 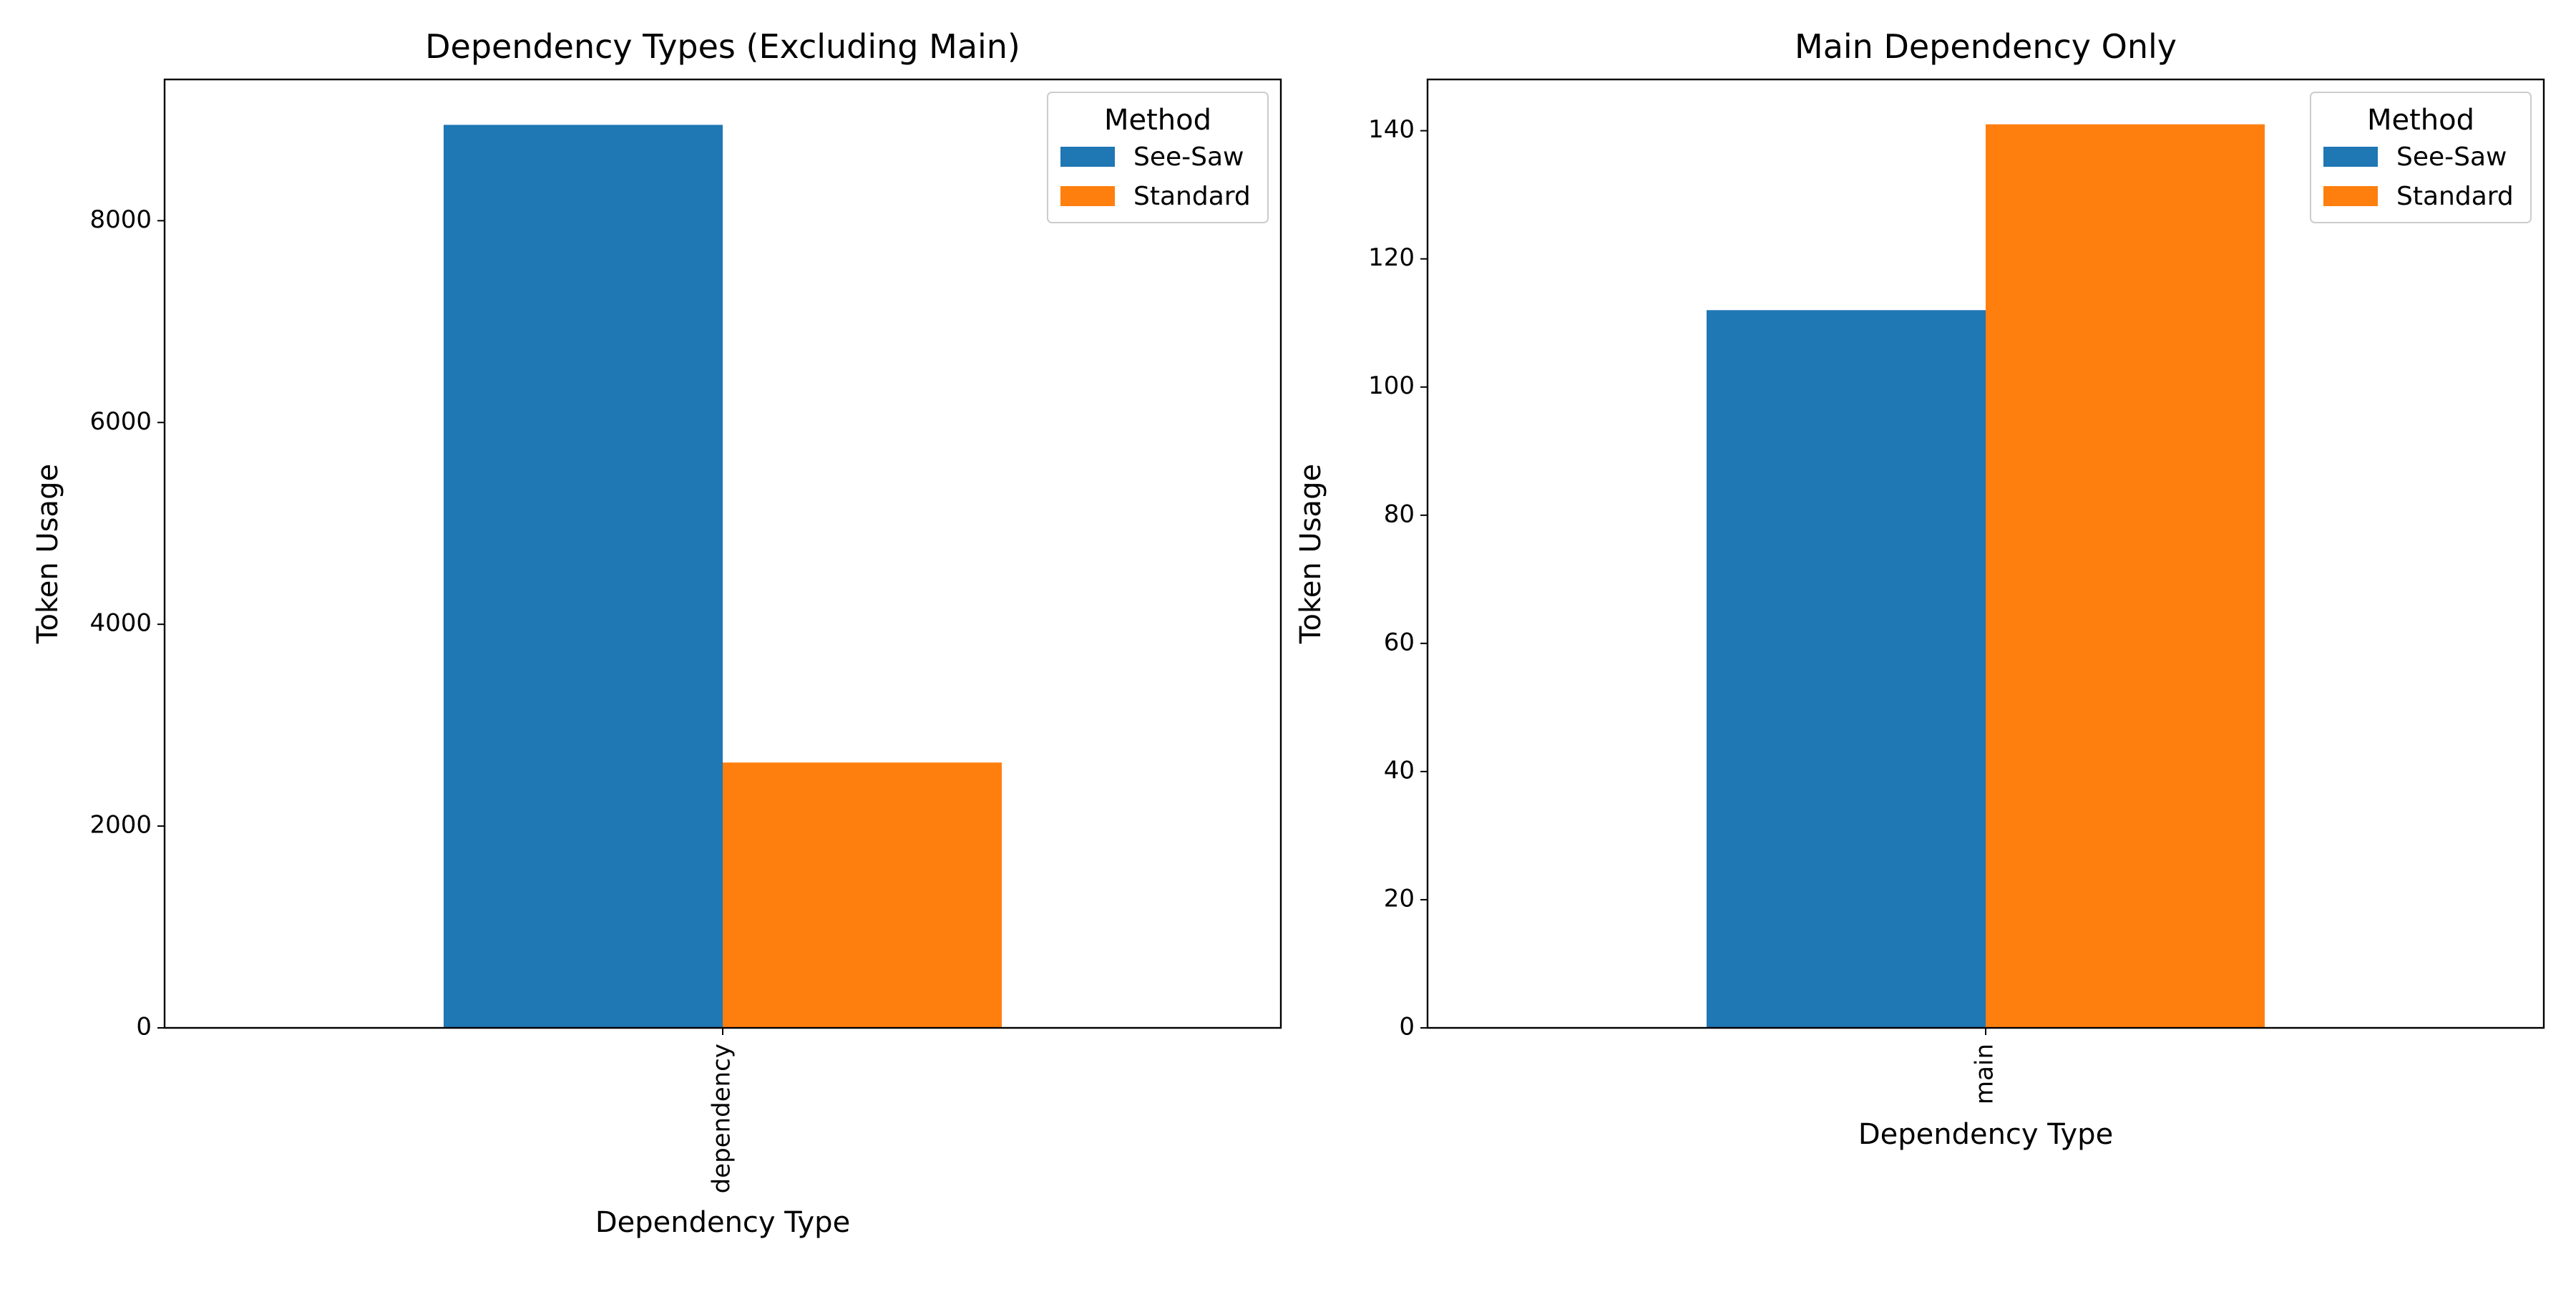 What do you see at coordinates (1399, 770) in the screenshot?
I see `y-tick-label: 40` at bounding box center [1399, 770].